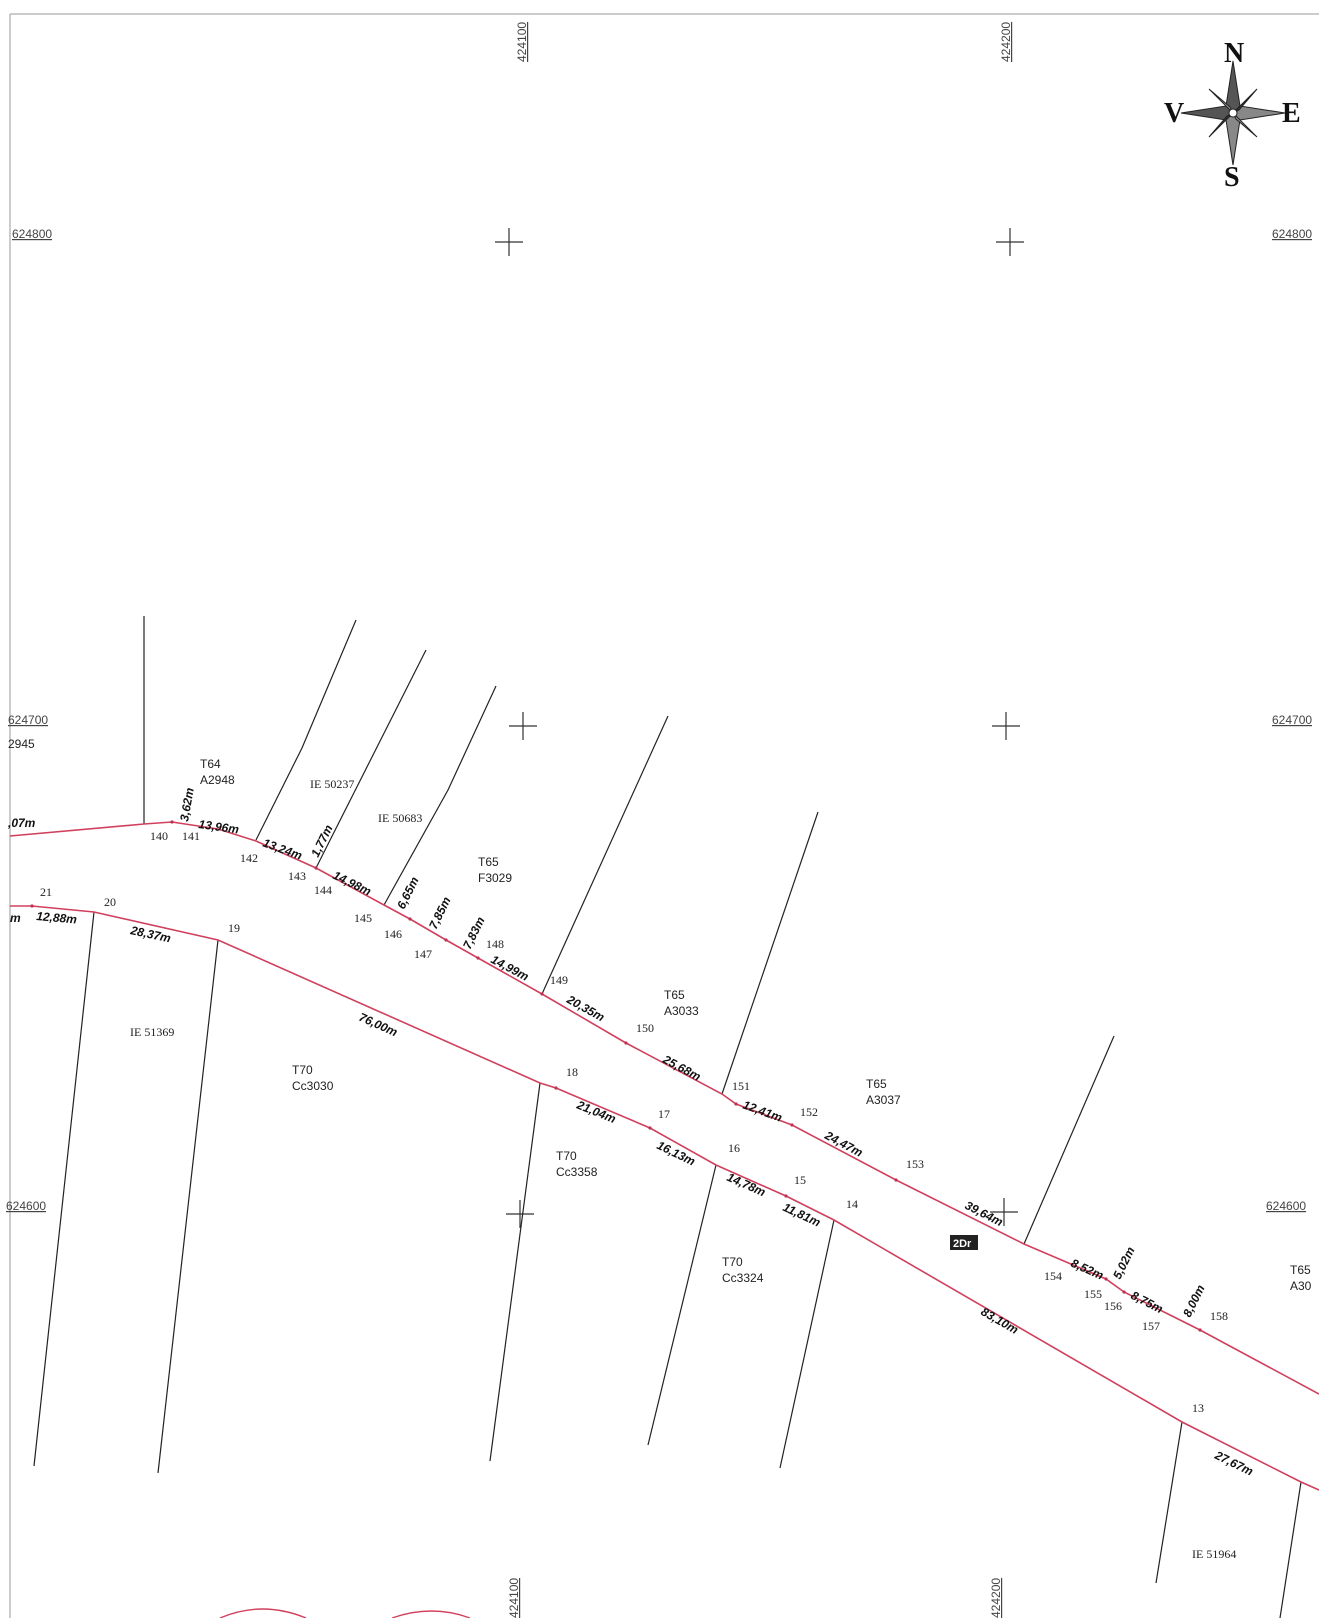 Image resolution: width=1319 pixels, height=1618 pixels. What do you see at coordinates (249, 858) in the screenshot?
I see `point-id: 142` at bounding box center [249, 858].